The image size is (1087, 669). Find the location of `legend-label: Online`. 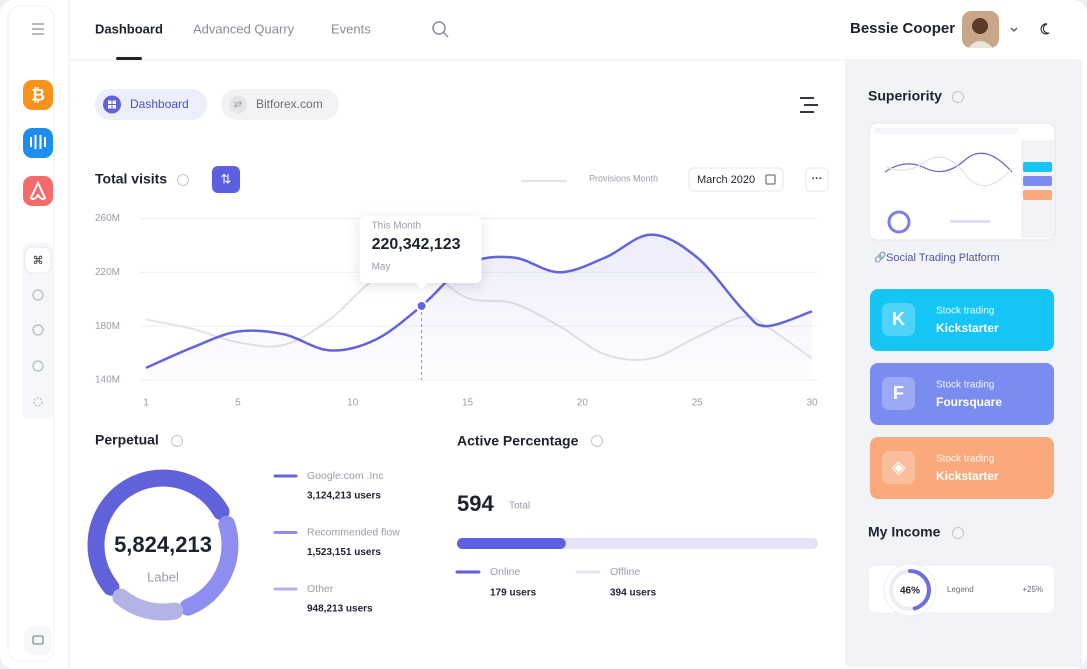

legend-label: Online is located at coordinates (505, 572).